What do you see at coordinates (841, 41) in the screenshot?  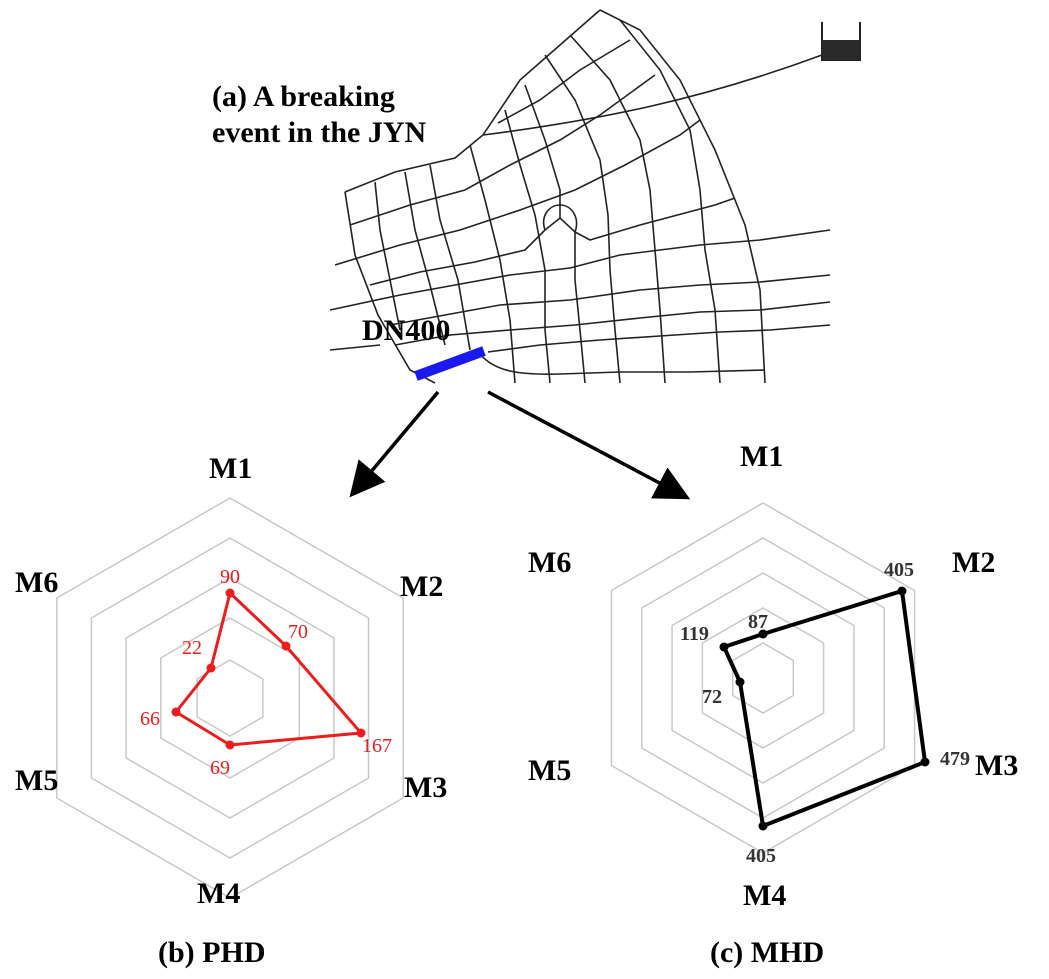 I see `tank-icon` at bounding box center [841, 41].